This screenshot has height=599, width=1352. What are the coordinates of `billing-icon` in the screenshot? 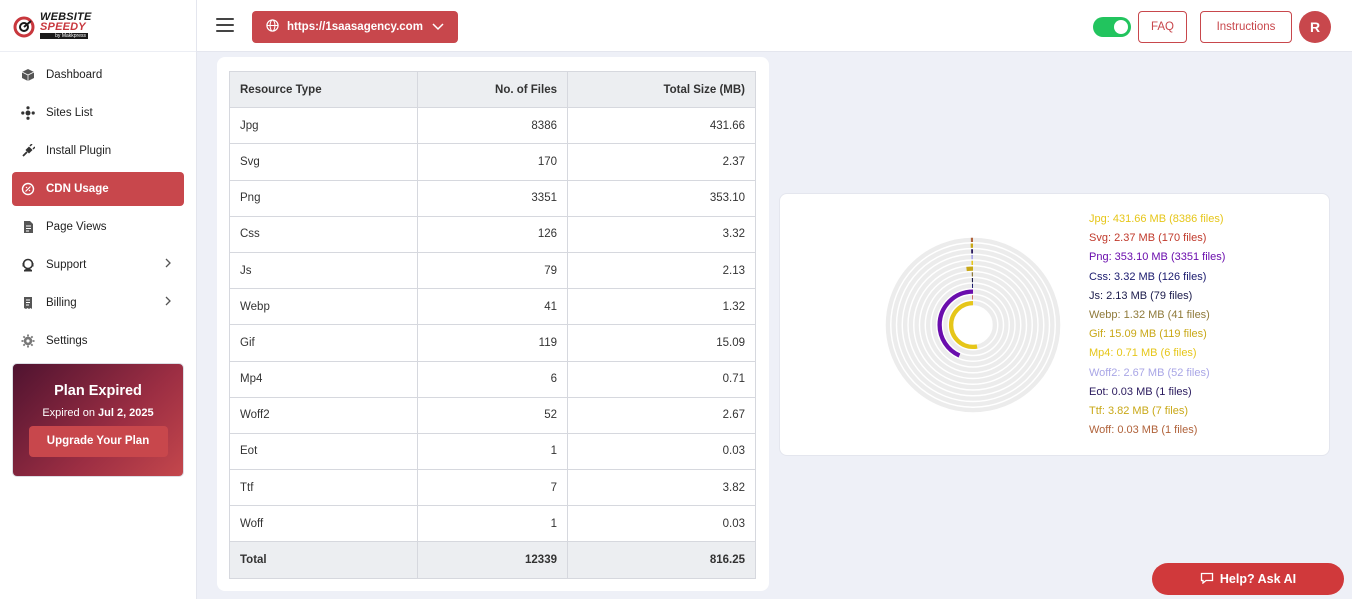 It's located at (28, 303).